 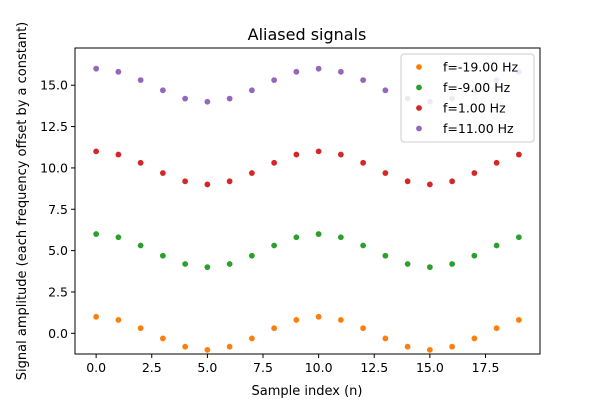 I want to click on legend: f=-19.00 Hz f=-9.00 Hz f=1.00 Hz f=11.00 Hz, so click(x=467, y=98).